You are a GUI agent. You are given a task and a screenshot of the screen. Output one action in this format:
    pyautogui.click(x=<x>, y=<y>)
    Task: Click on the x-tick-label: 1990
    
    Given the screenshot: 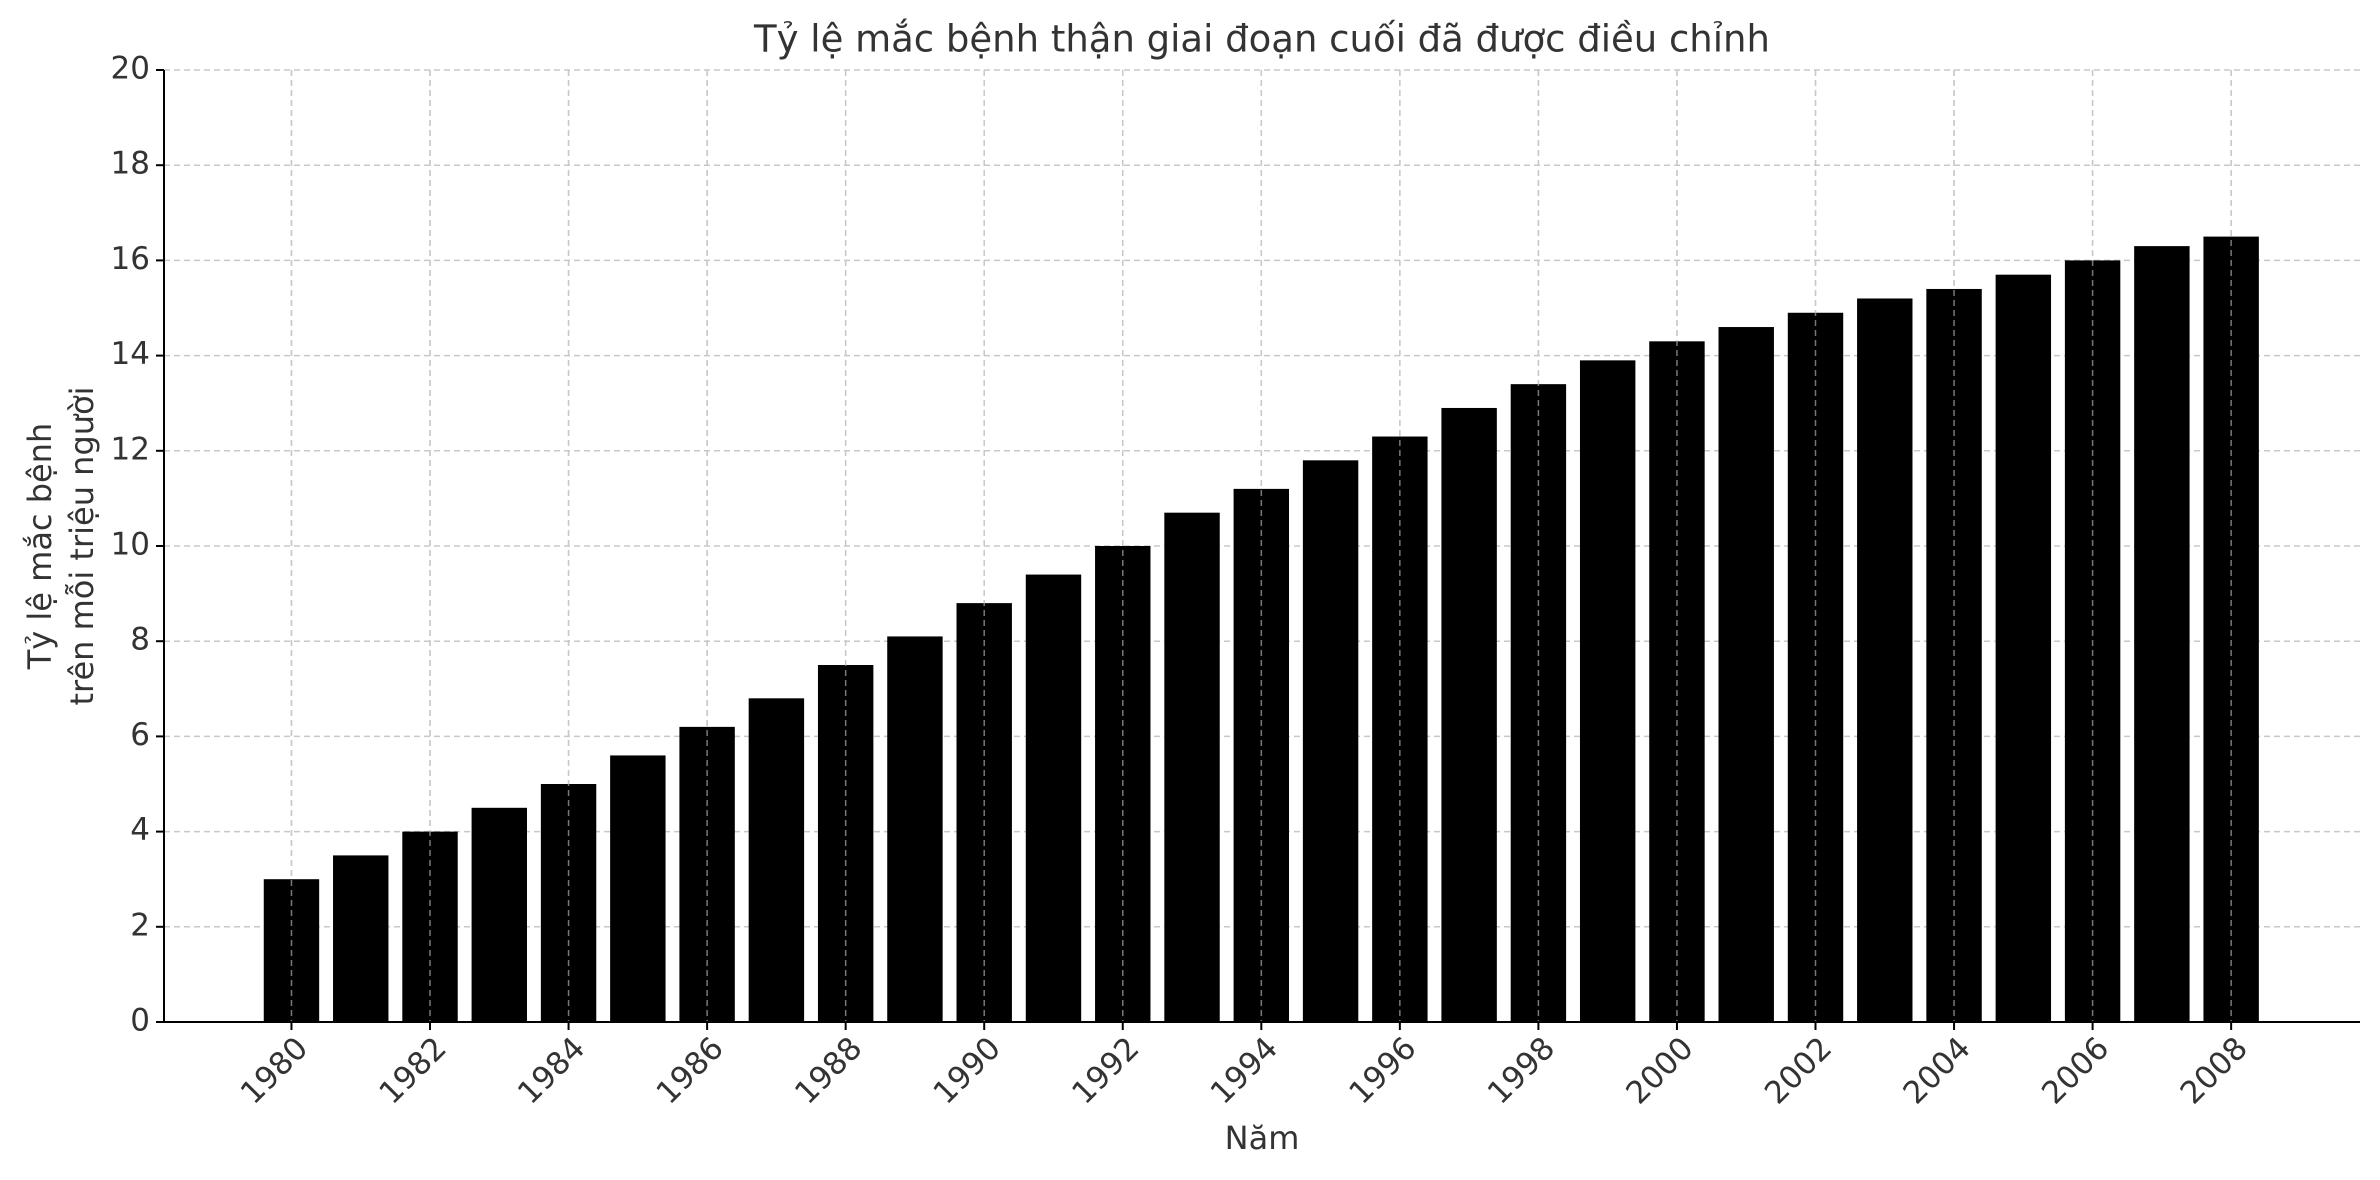 What is the action you would take?
    pyautogui.click(x=967, y=1070)
    